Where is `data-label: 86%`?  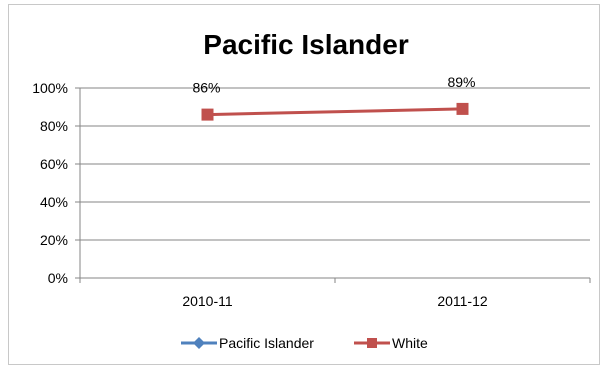 data-label: 86% is located at coordinates (206, 88).